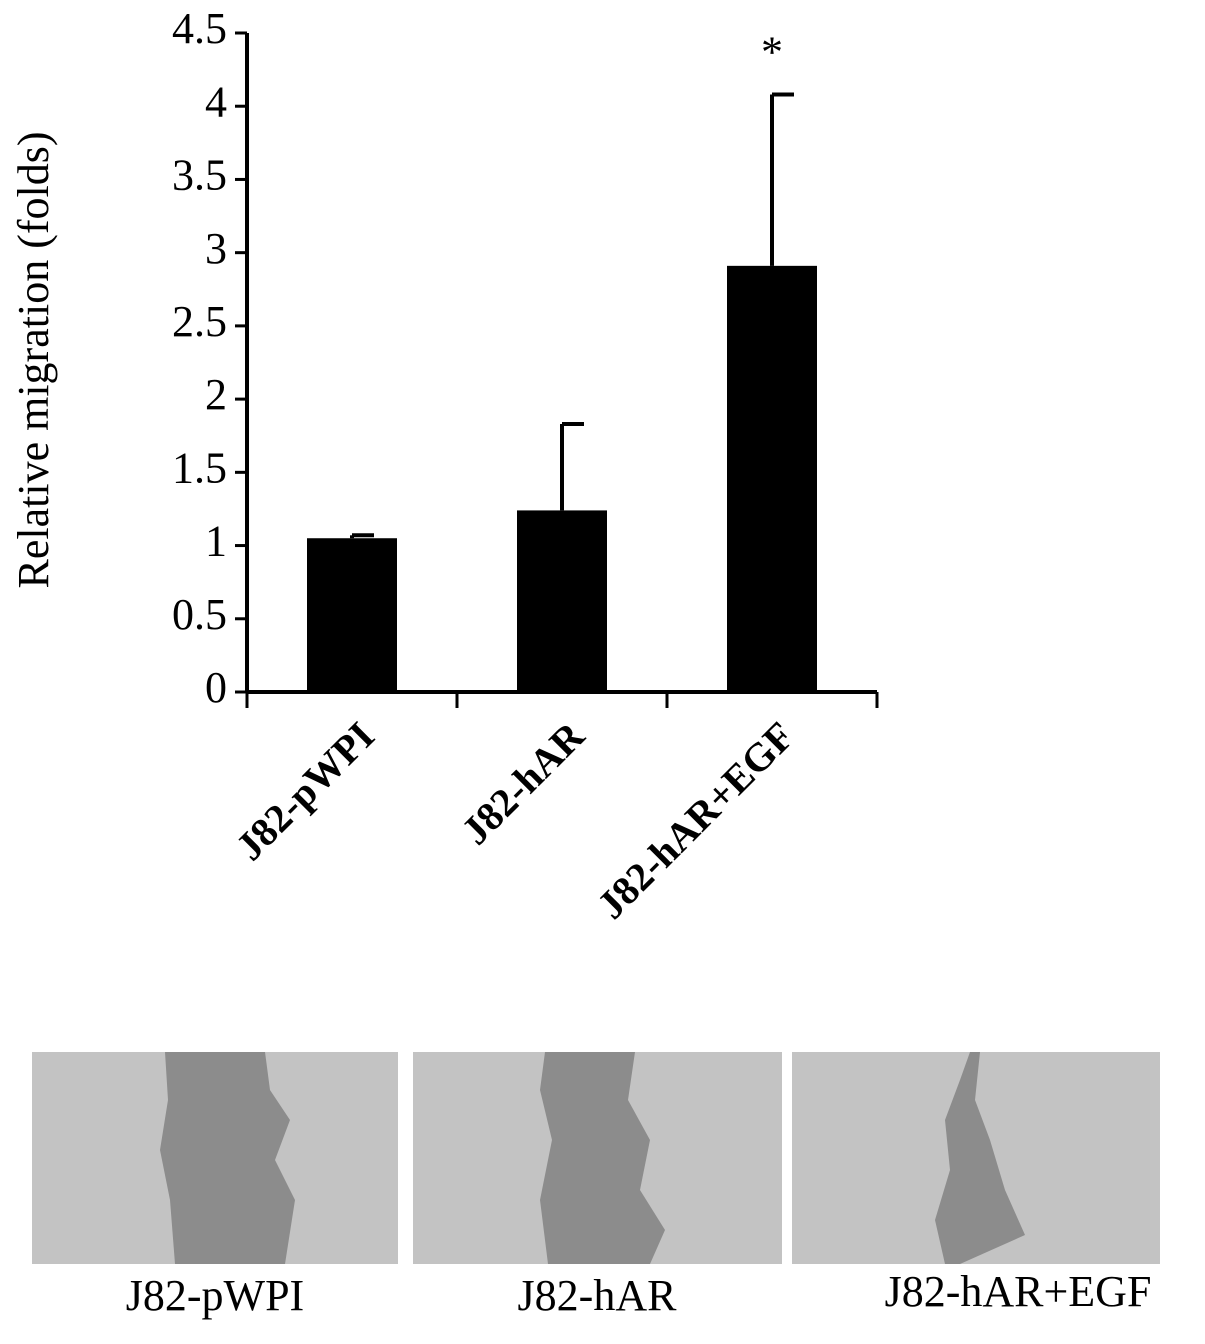 This screenshot has height=1344, width=1205. What do you see at coordinates (523, 782) in the screenshot?
I see `x-tick-label: J82-hAR` at bounding box center [523, 782].